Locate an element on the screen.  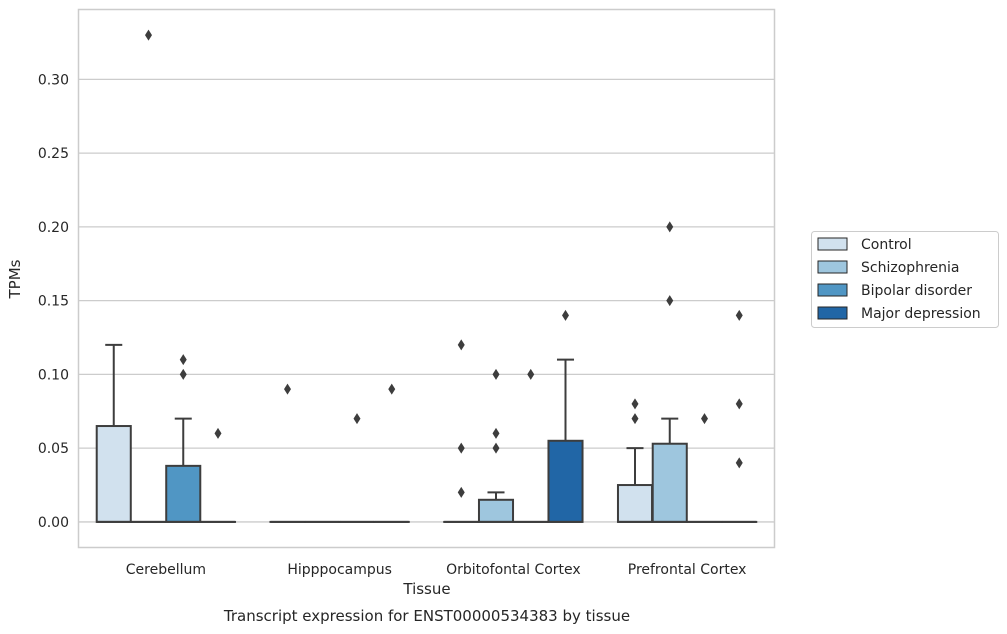
y-tick-labels: 0.00 0.05 0.10 0.15 0.20 0.25 0.30 is located at coordinates (53, 301).